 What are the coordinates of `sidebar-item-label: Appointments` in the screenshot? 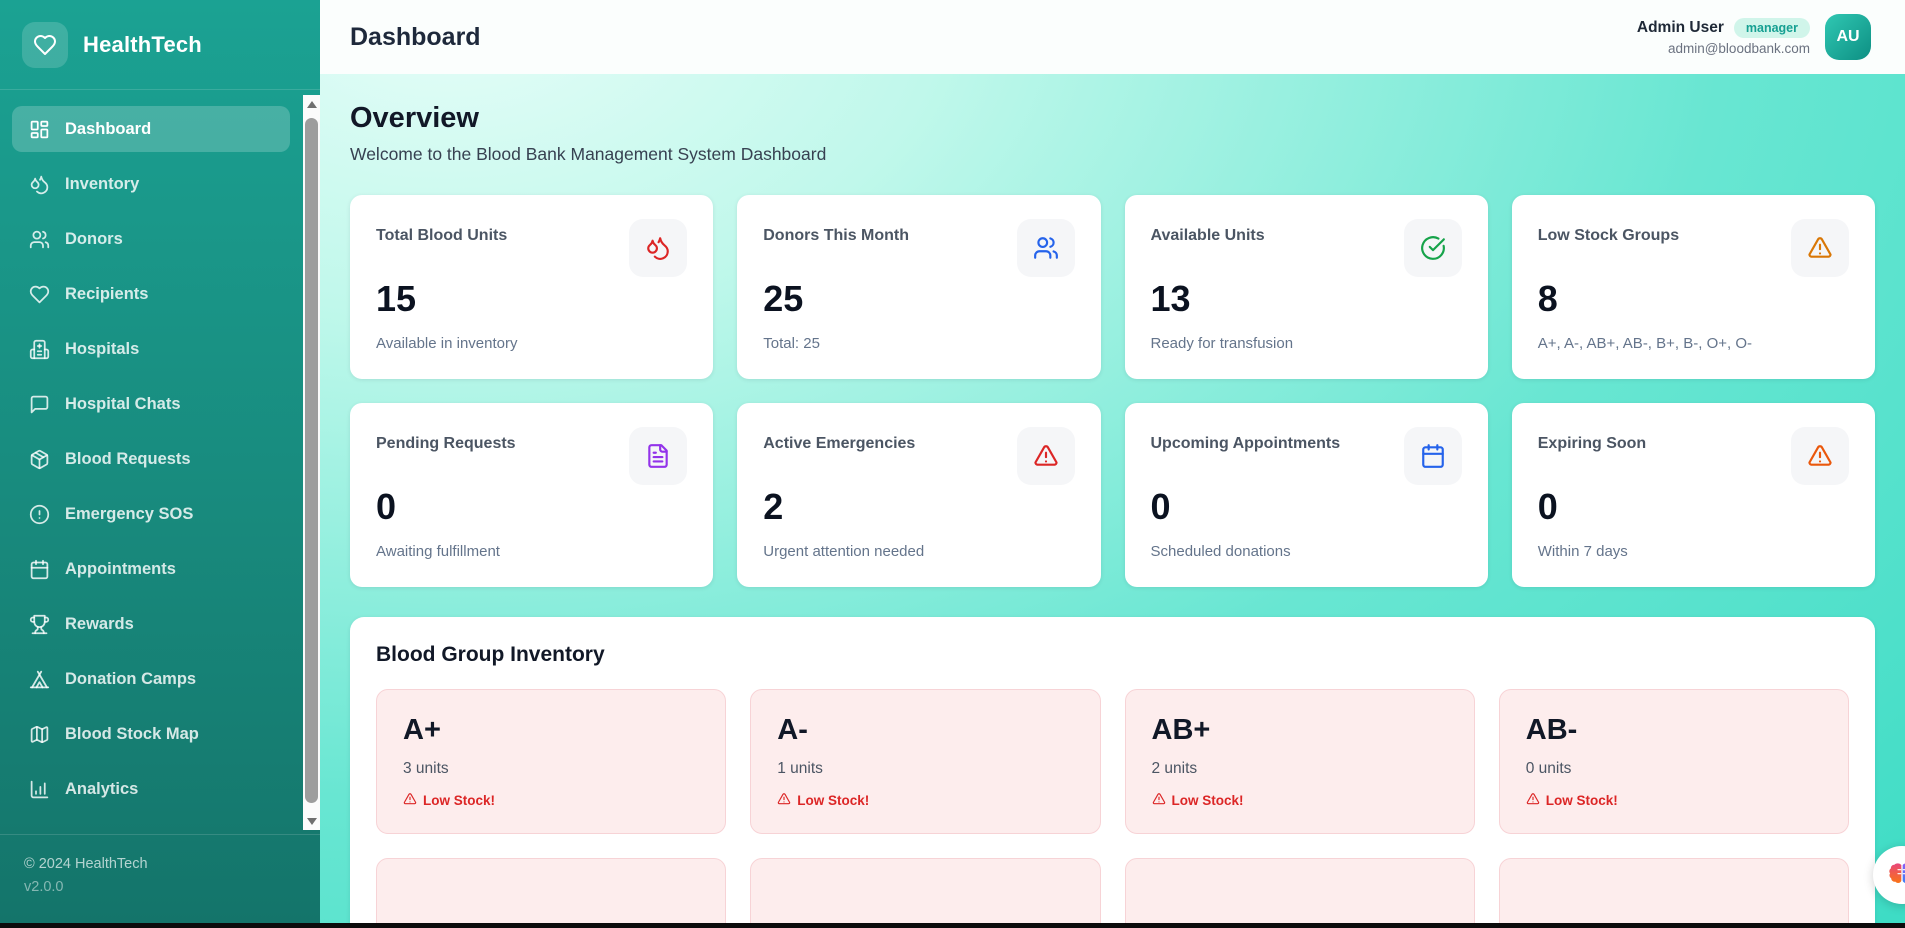 It's located at (120, 568).